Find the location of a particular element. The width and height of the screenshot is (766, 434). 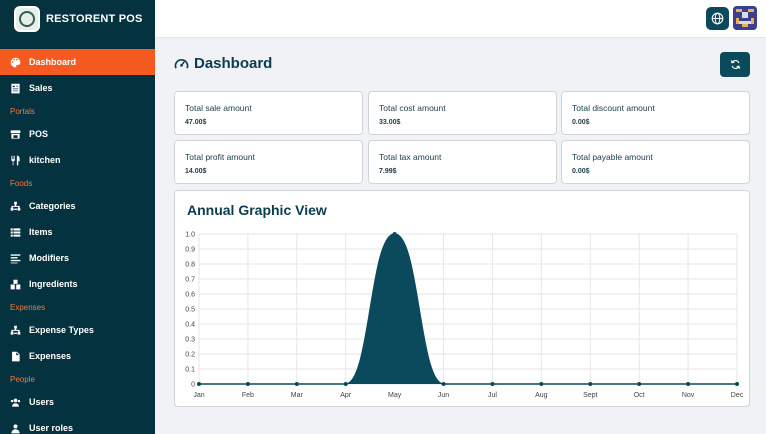

sidebar-section-expenses: Expenses is located at coordinates (28, 307).